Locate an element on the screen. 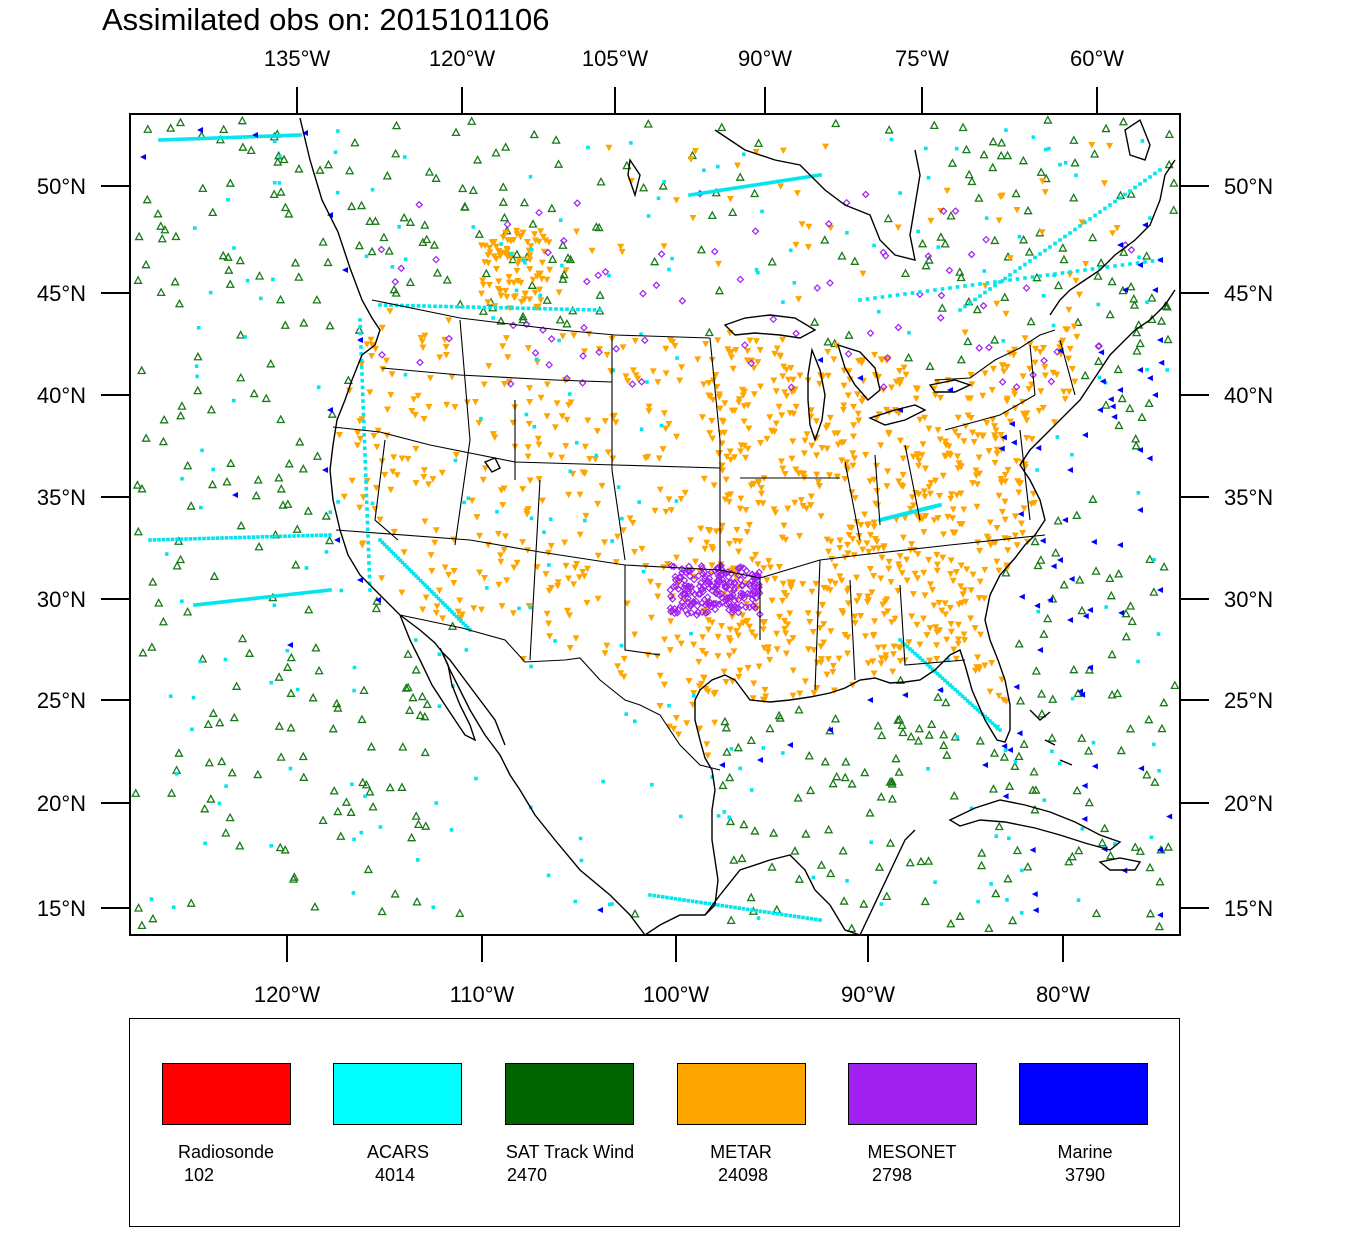 The width and height of the screenshot is (1350, 1250). cuba is located at coordinates (1035, 825).